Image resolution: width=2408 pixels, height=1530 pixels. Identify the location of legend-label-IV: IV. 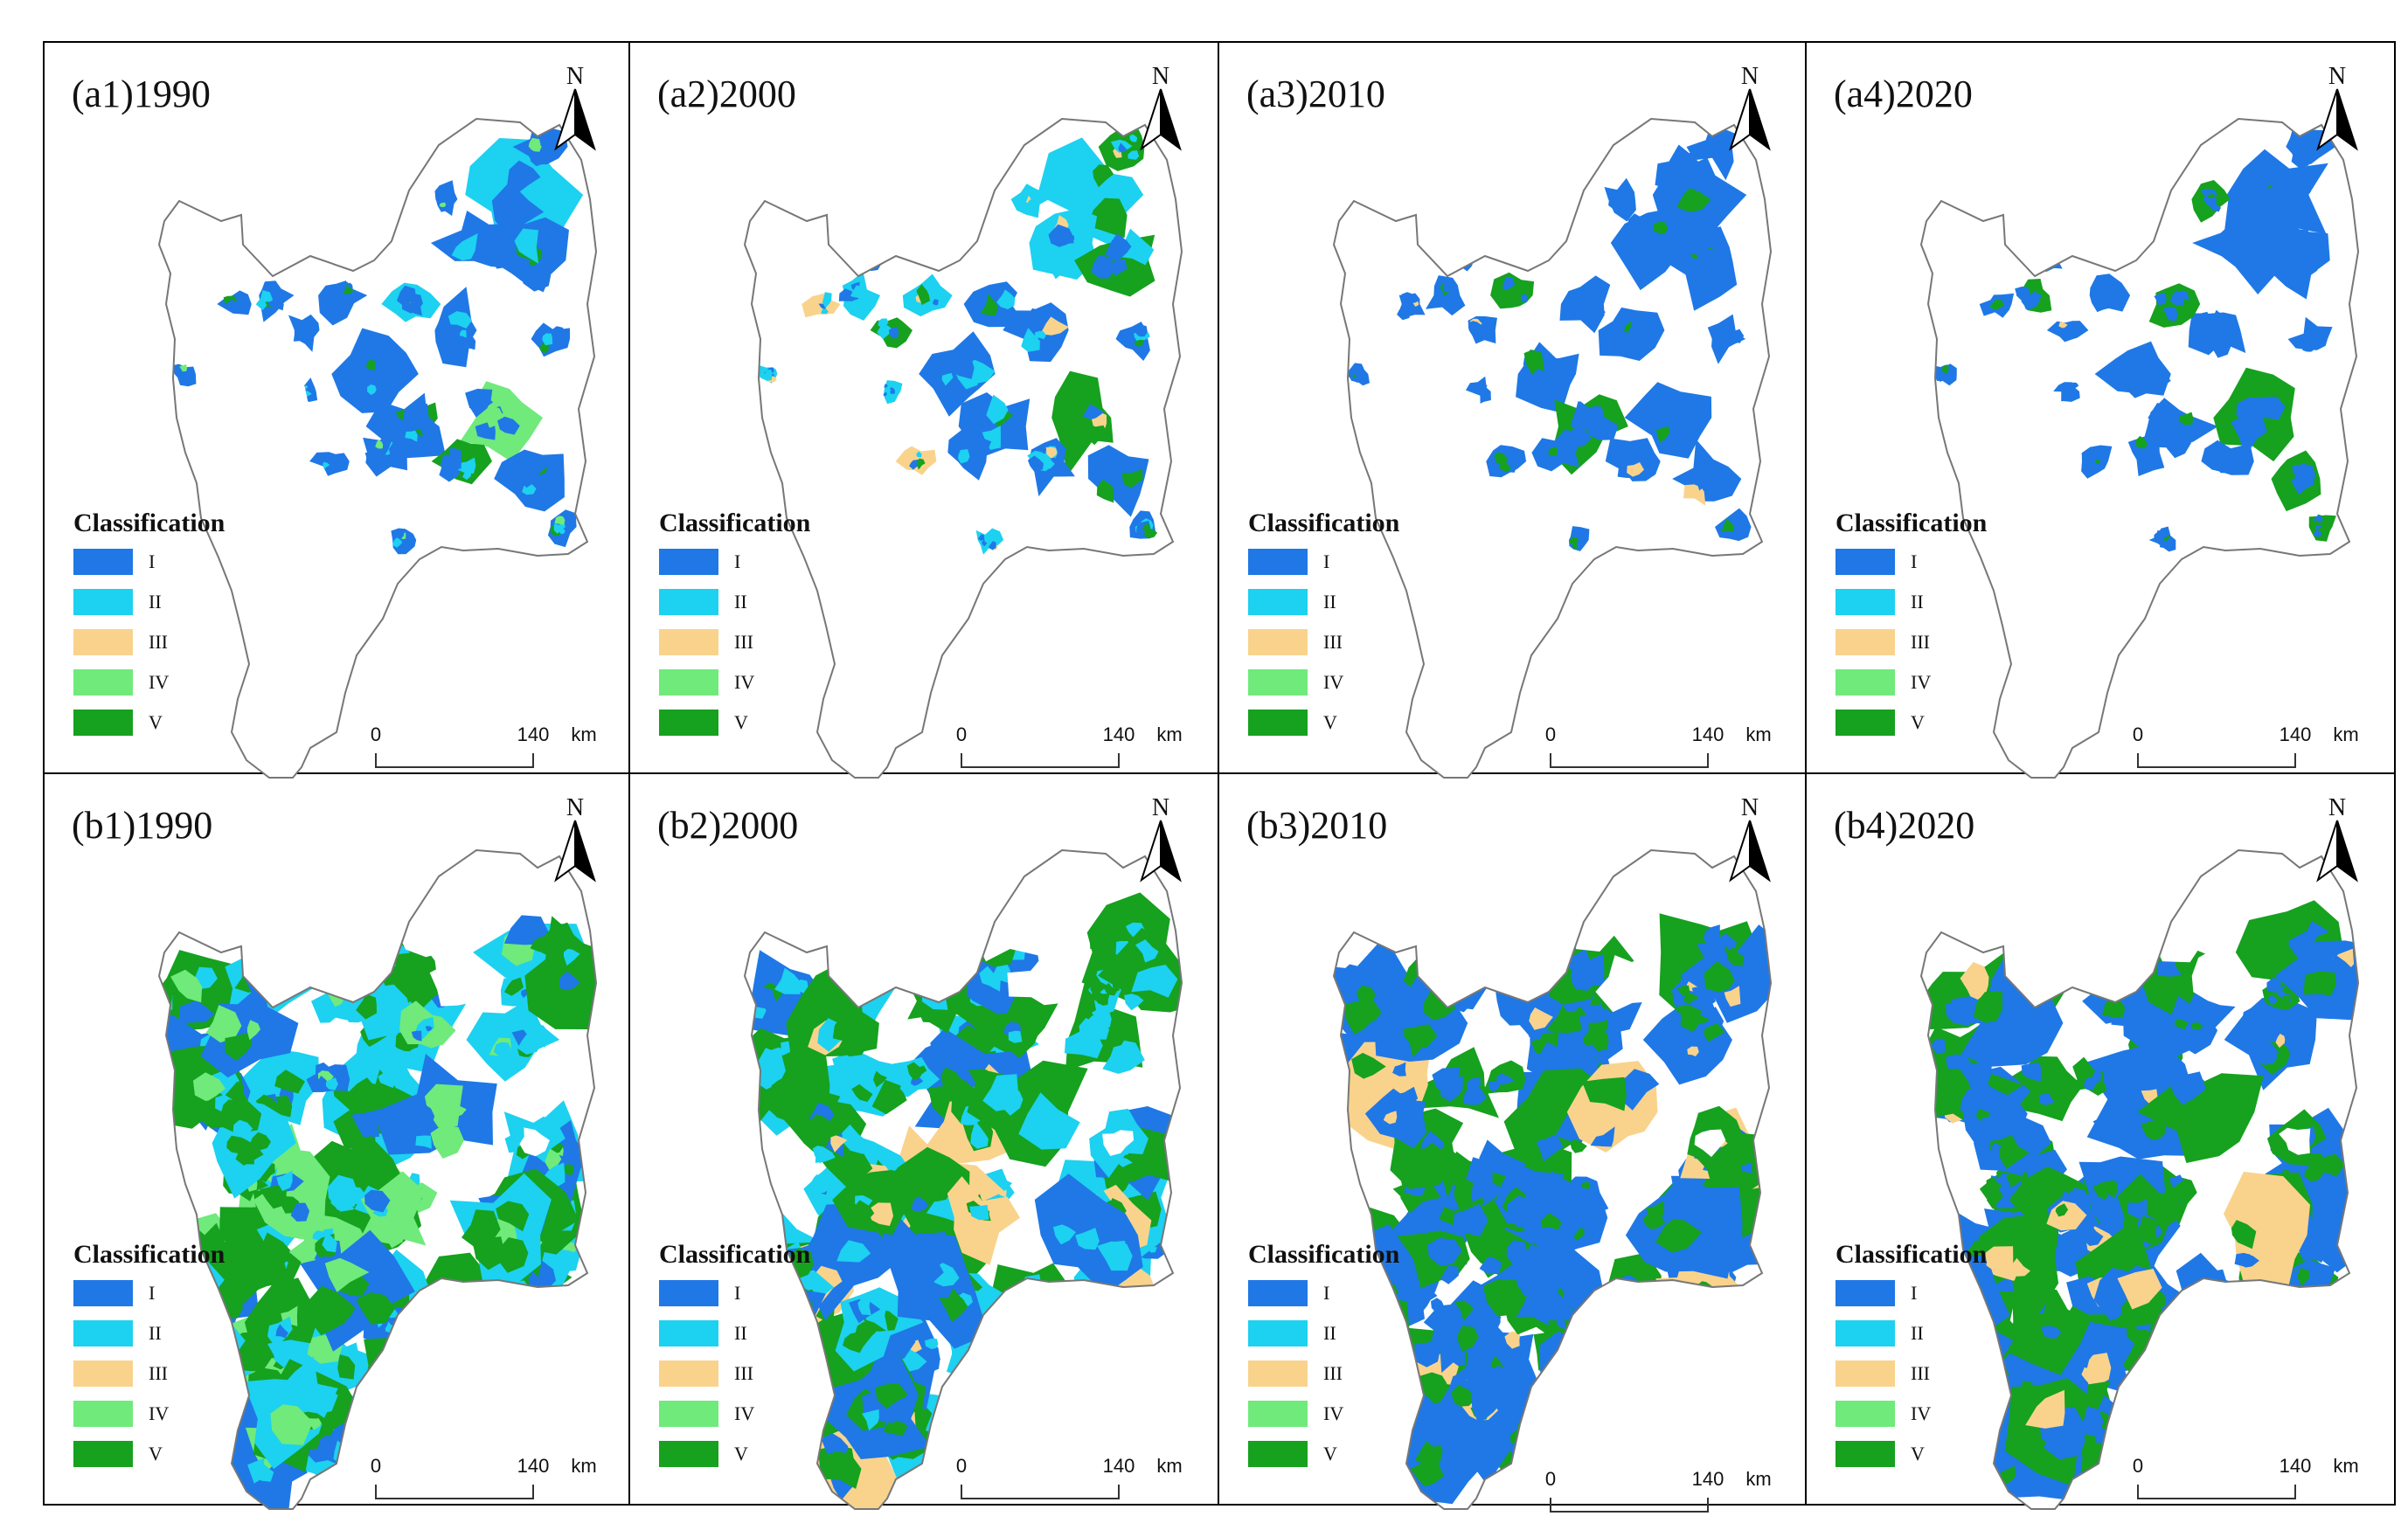
(1921, 682).